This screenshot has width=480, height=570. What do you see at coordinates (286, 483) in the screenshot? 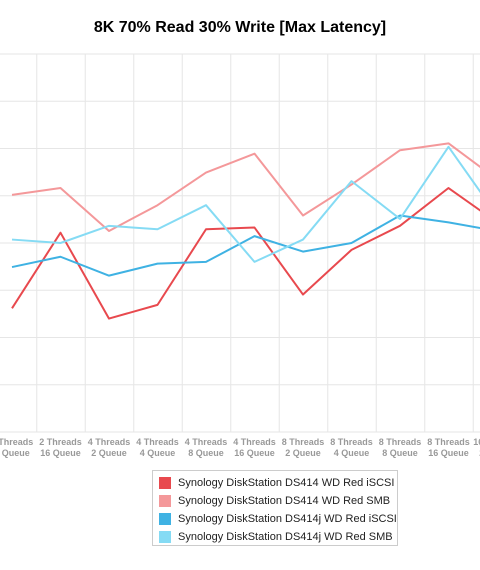
I see `legend-label: Synology DiskStation DS414 WD Red iSCSI` at bounding box center [286, 483].